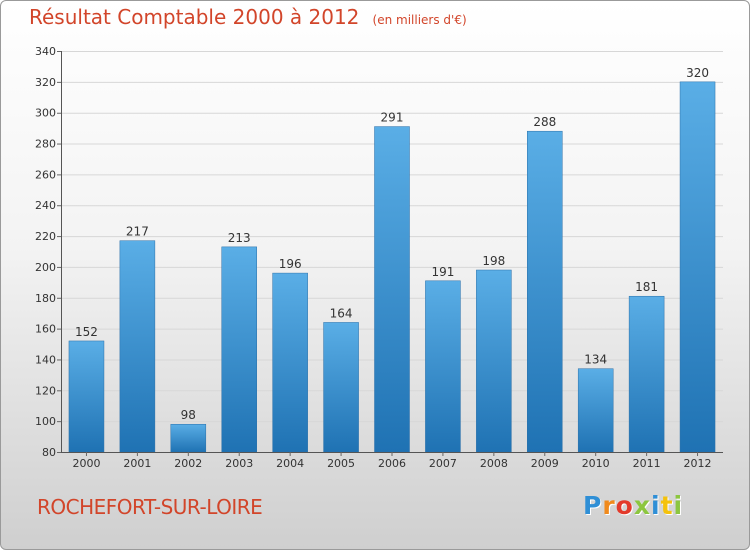 This screenshot has height=550, width=750. I want to click on data-label: 191, so click(442, 272).